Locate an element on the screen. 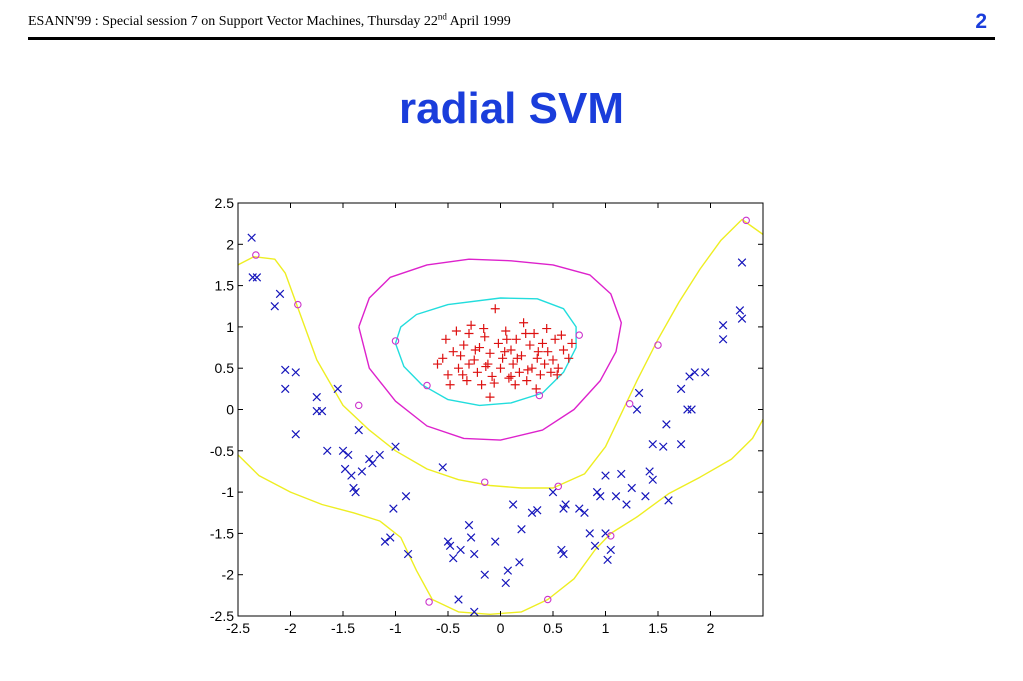 The image size is (1023, 681). x-tick-label: 2 is located at coordinates (711, 628).